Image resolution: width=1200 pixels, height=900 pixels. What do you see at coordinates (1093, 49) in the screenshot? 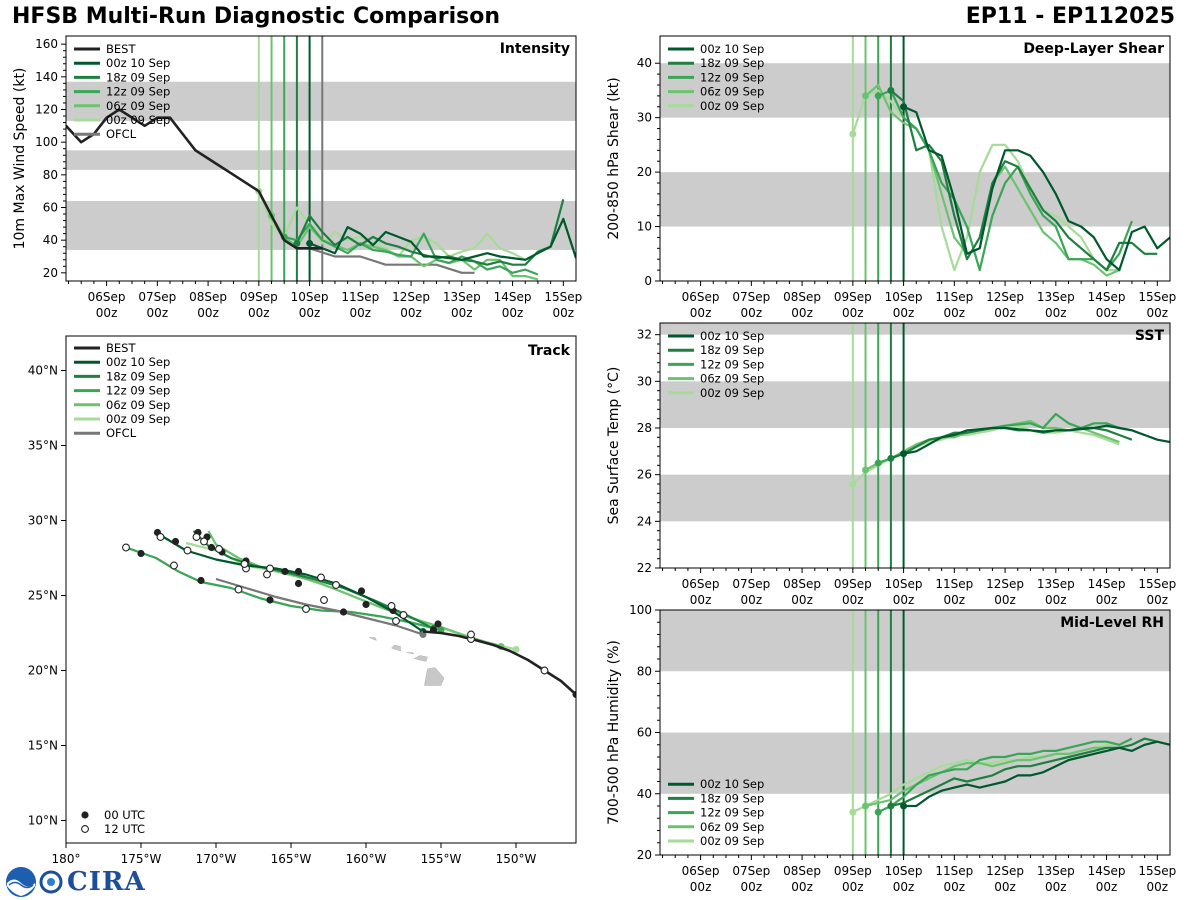
I see `panel-title: Deep-Layer Shear` at bounding box center [1093, 49].